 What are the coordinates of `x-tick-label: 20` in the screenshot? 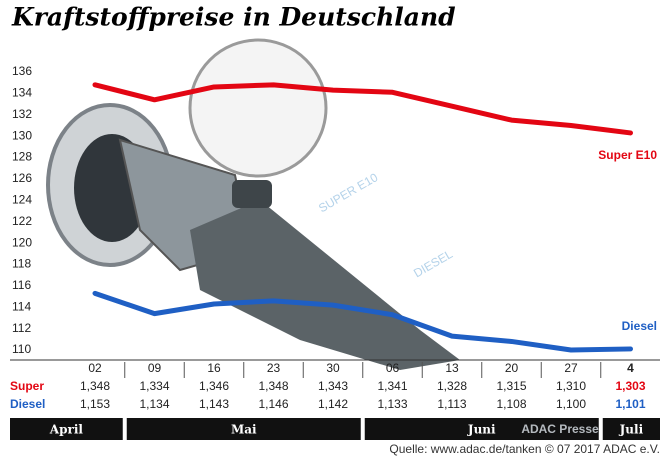 It's located at (512, 368).